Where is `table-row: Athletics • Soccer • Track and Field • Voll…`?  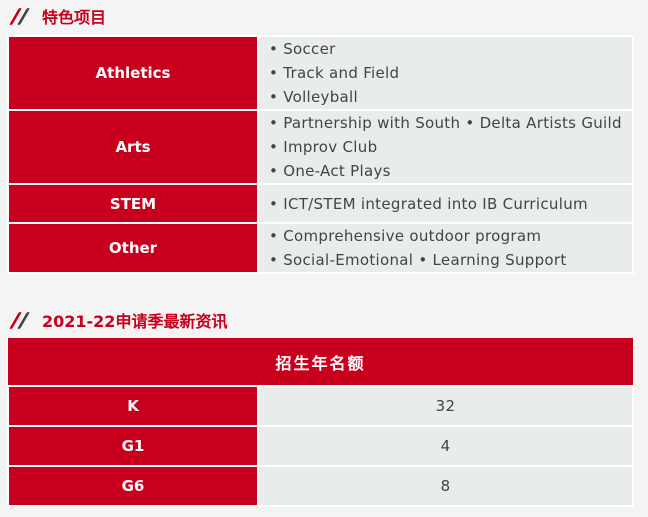
table-row: Athletics • Soccer • Track and Field • Voll… is located at coordinates (320, 73).